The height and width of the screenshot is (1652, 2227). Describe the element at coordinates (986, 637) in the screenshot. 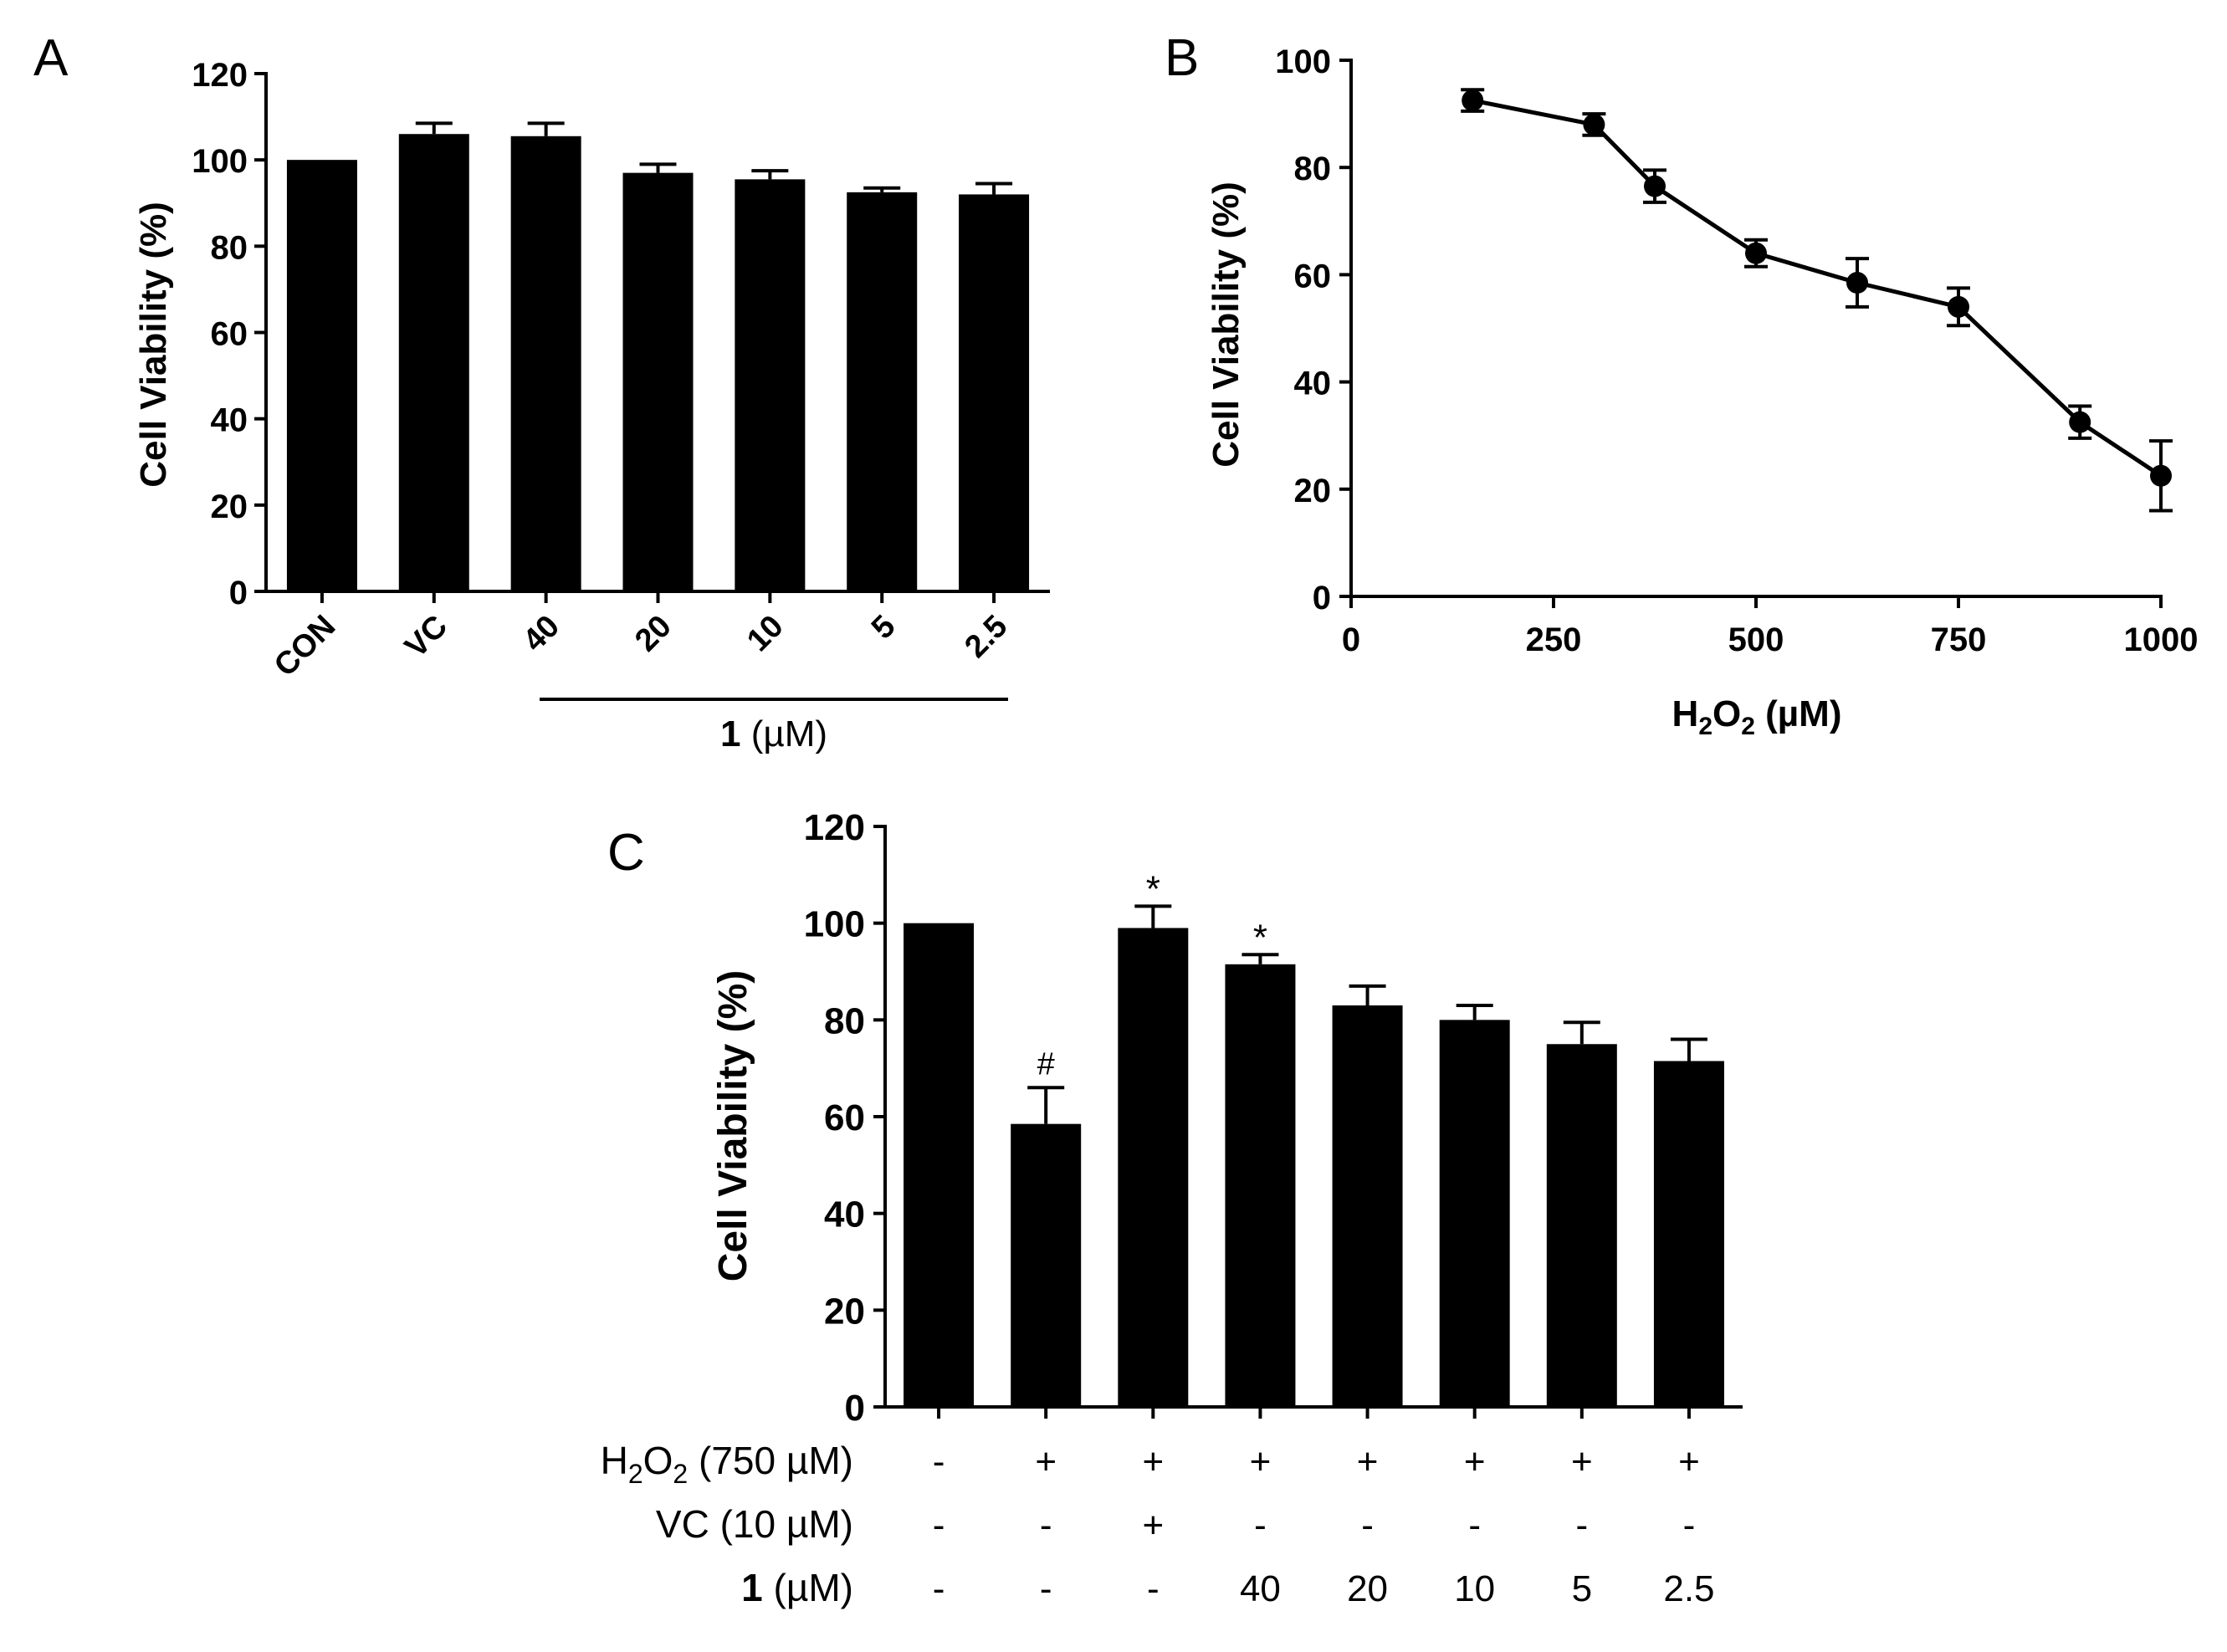

I see `x-tick-label: 2.5` at that location.